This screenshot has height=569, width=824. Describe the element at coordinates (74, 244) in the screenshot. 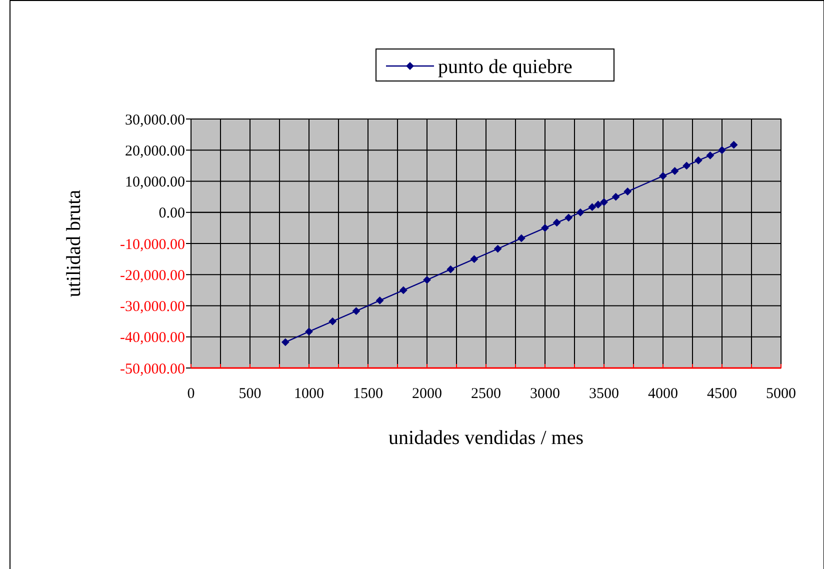

I see `y-axis-title: utilidad bruta` at that location.